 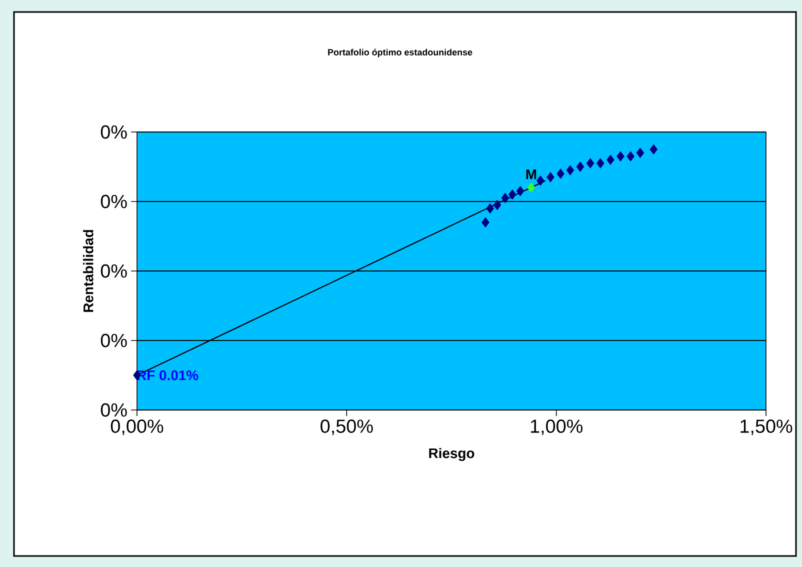 I want to click on y-axis-title: Rentabilidad, so click(x=88, y=271).